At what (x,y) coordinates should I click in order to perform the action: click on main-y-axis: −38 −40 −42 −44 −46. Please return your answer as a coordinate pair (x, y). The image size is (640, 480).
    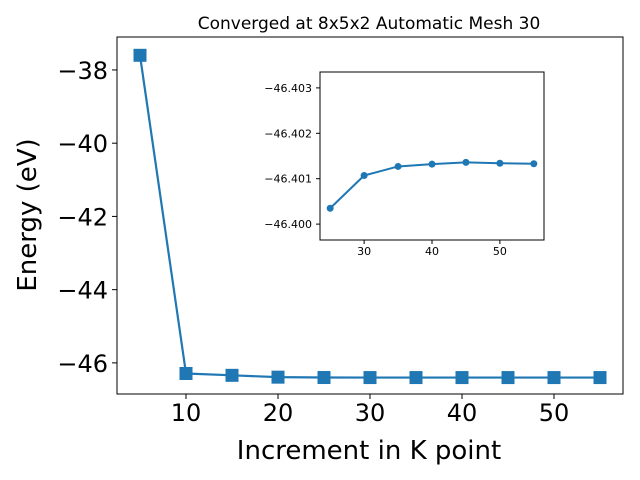
    Looking at the image, I should click on (87, 217).